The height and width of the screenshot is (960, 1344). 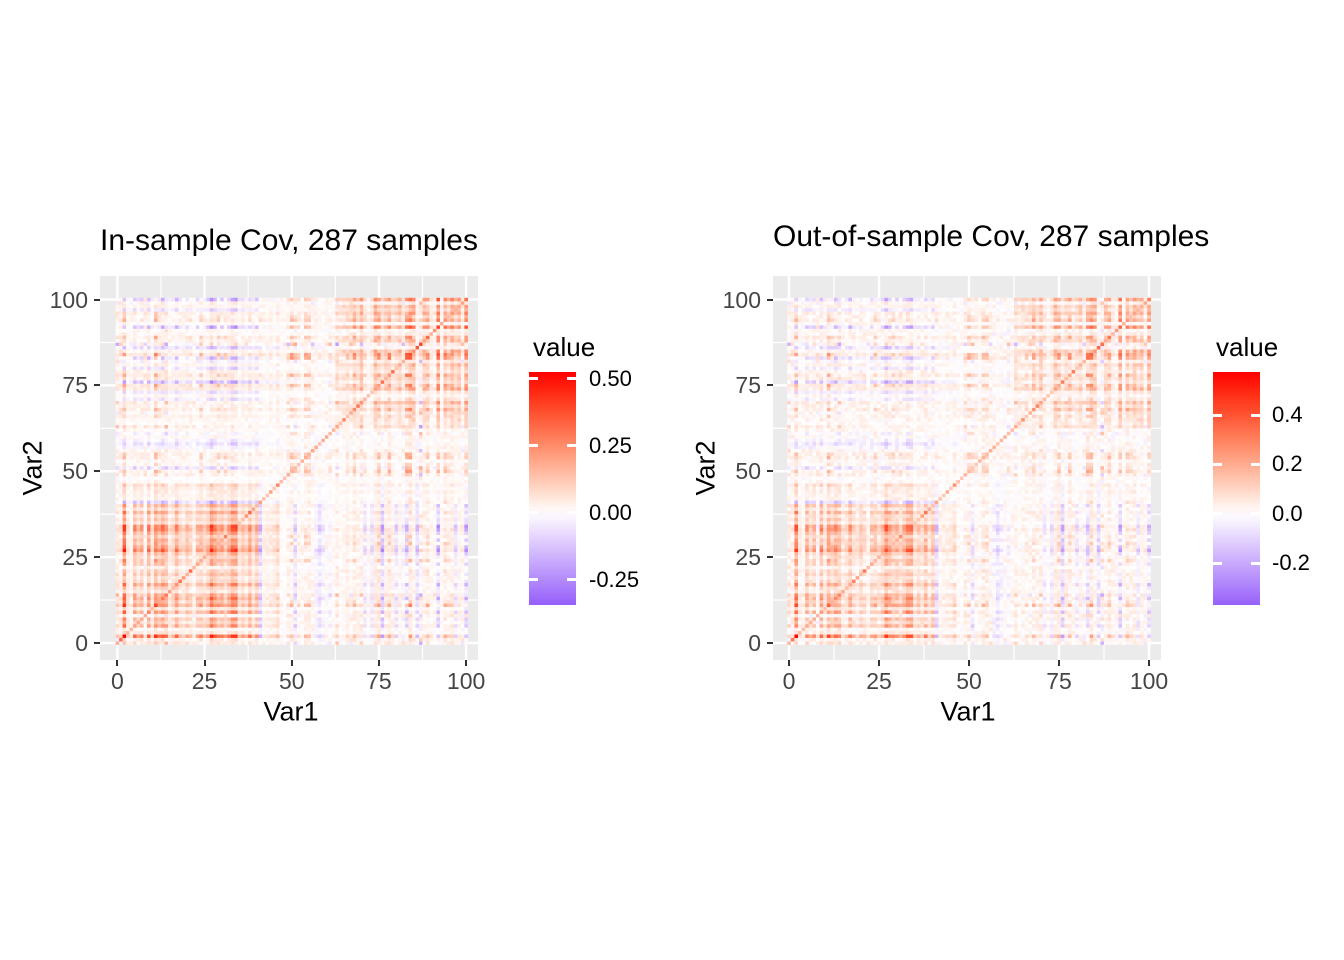 What do you see at coordinates (291, 711) in the screenshot?
I see `plot1-x-axis-title: Var1` at bounding box center [291, 711].